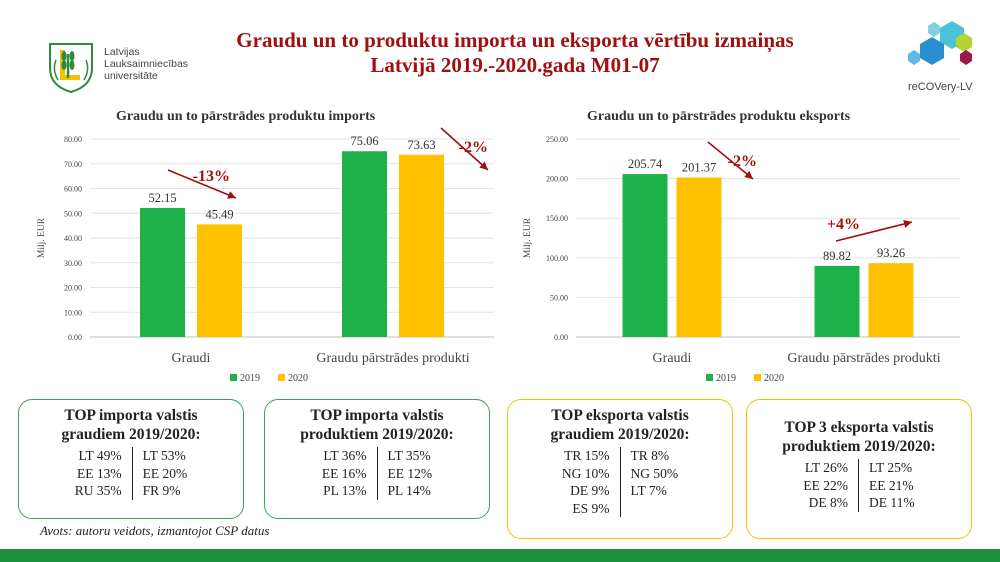  What do you see at coordinates (161, 490) in the screenshot?
I see `country-share: FR 9%` at bounding box center [161, 490].